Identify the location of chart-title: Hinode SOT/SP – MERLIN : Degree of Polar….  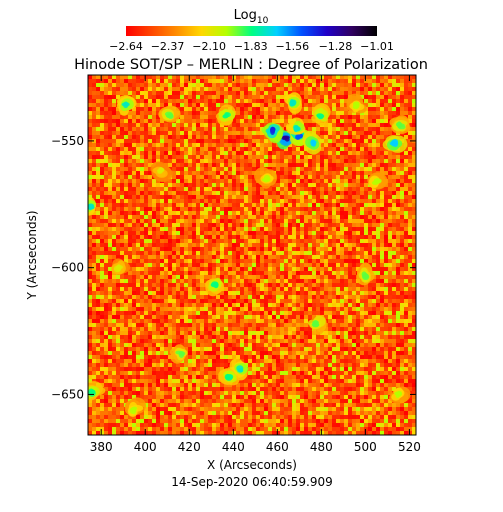
(251, 65).